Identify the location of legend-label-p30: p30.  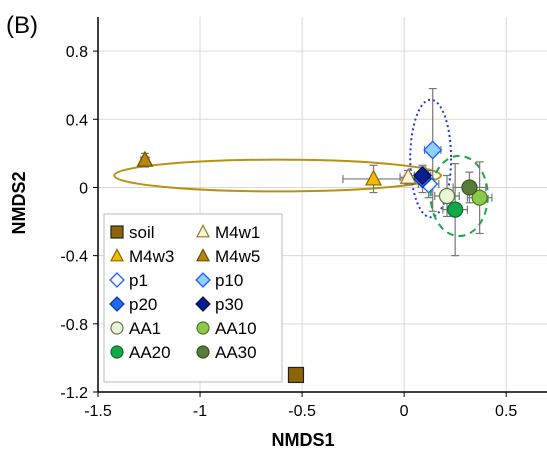
(229, 304).